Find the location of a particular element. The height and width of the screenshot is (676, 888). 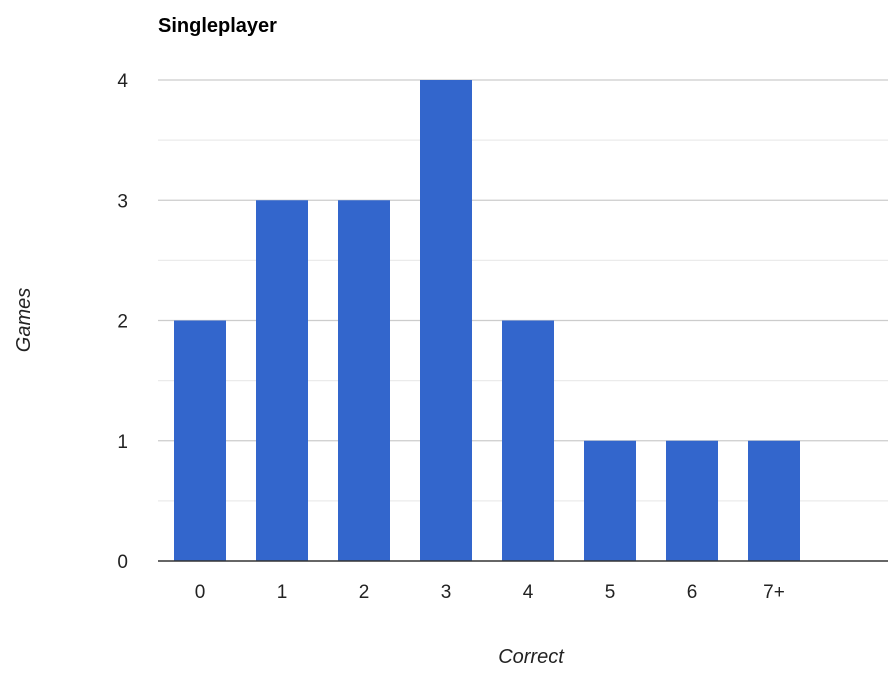

x-tick-label: 0 is located at coordinates (200, 592).